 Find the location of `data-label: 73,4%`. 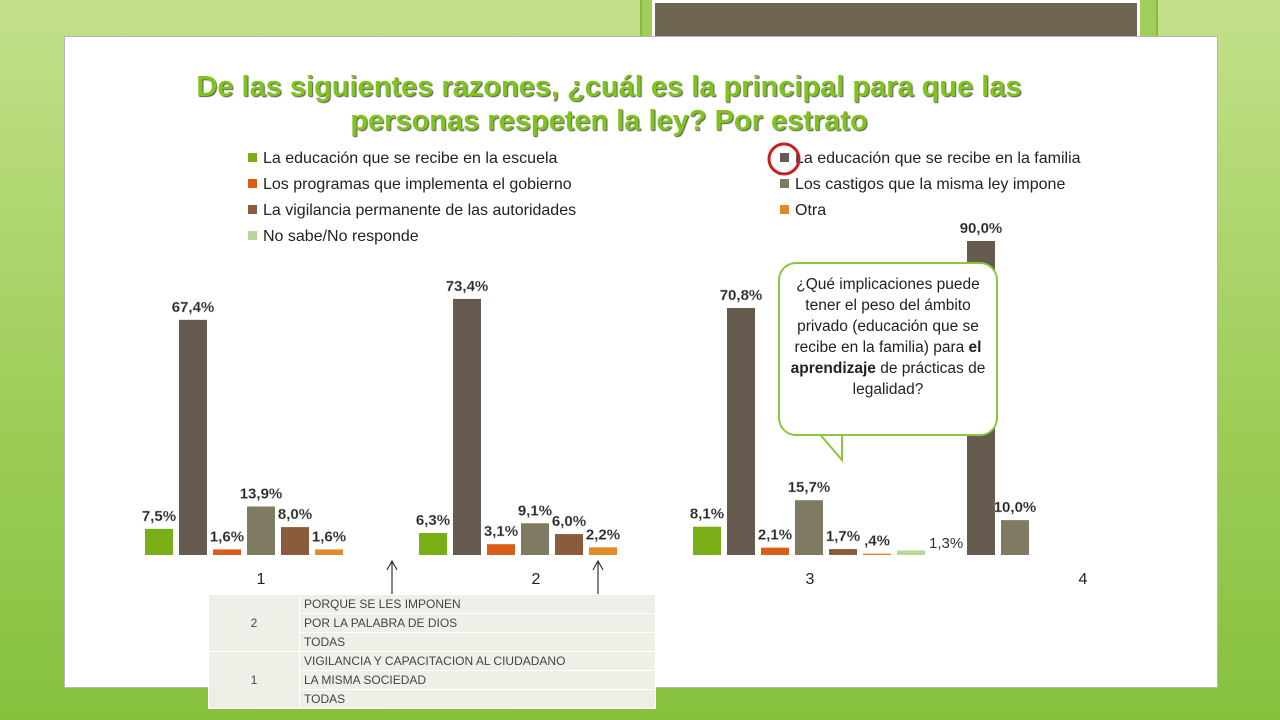

data-label: 73,4% is located at coordinates (467, 286).